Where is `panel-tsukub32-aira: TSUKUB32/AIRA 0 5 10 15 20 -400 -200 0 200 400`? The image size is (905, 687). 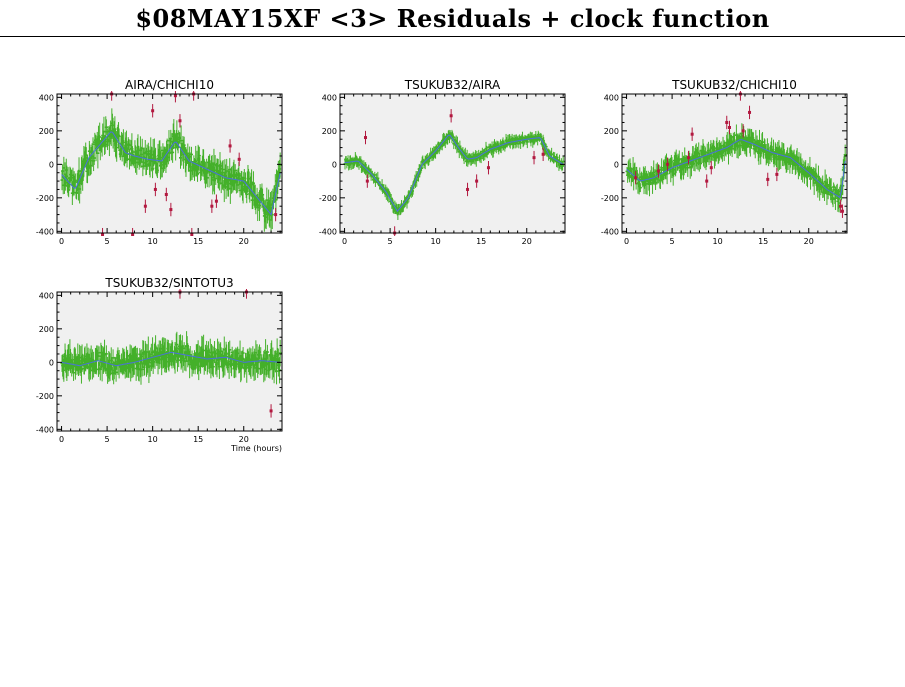
panel-tsukub32-aira: TSUKUB32/AIRA 0 5 10 15 20 -400 -200 0 200 400 is located at coordinates (442, 162).